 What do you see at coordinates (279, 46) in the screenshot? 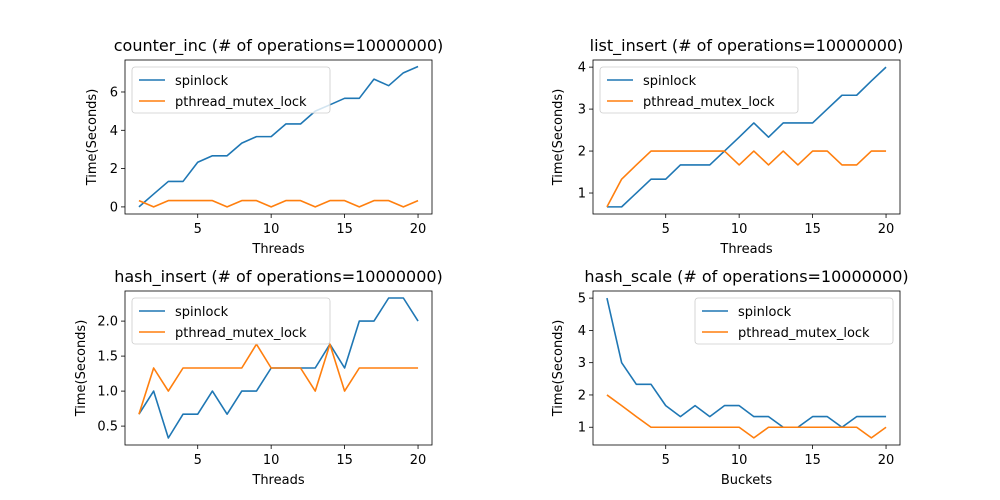
I see `chart-title: counter_inc (# of operations=10000000)` at bounding box center [279, 46].